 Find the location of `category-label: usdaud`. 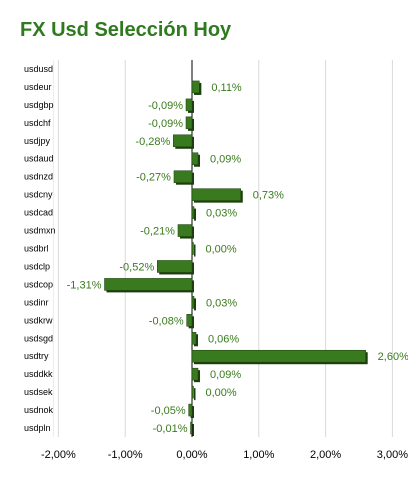

category-label: usdaud is located at coordinates (39, 159).